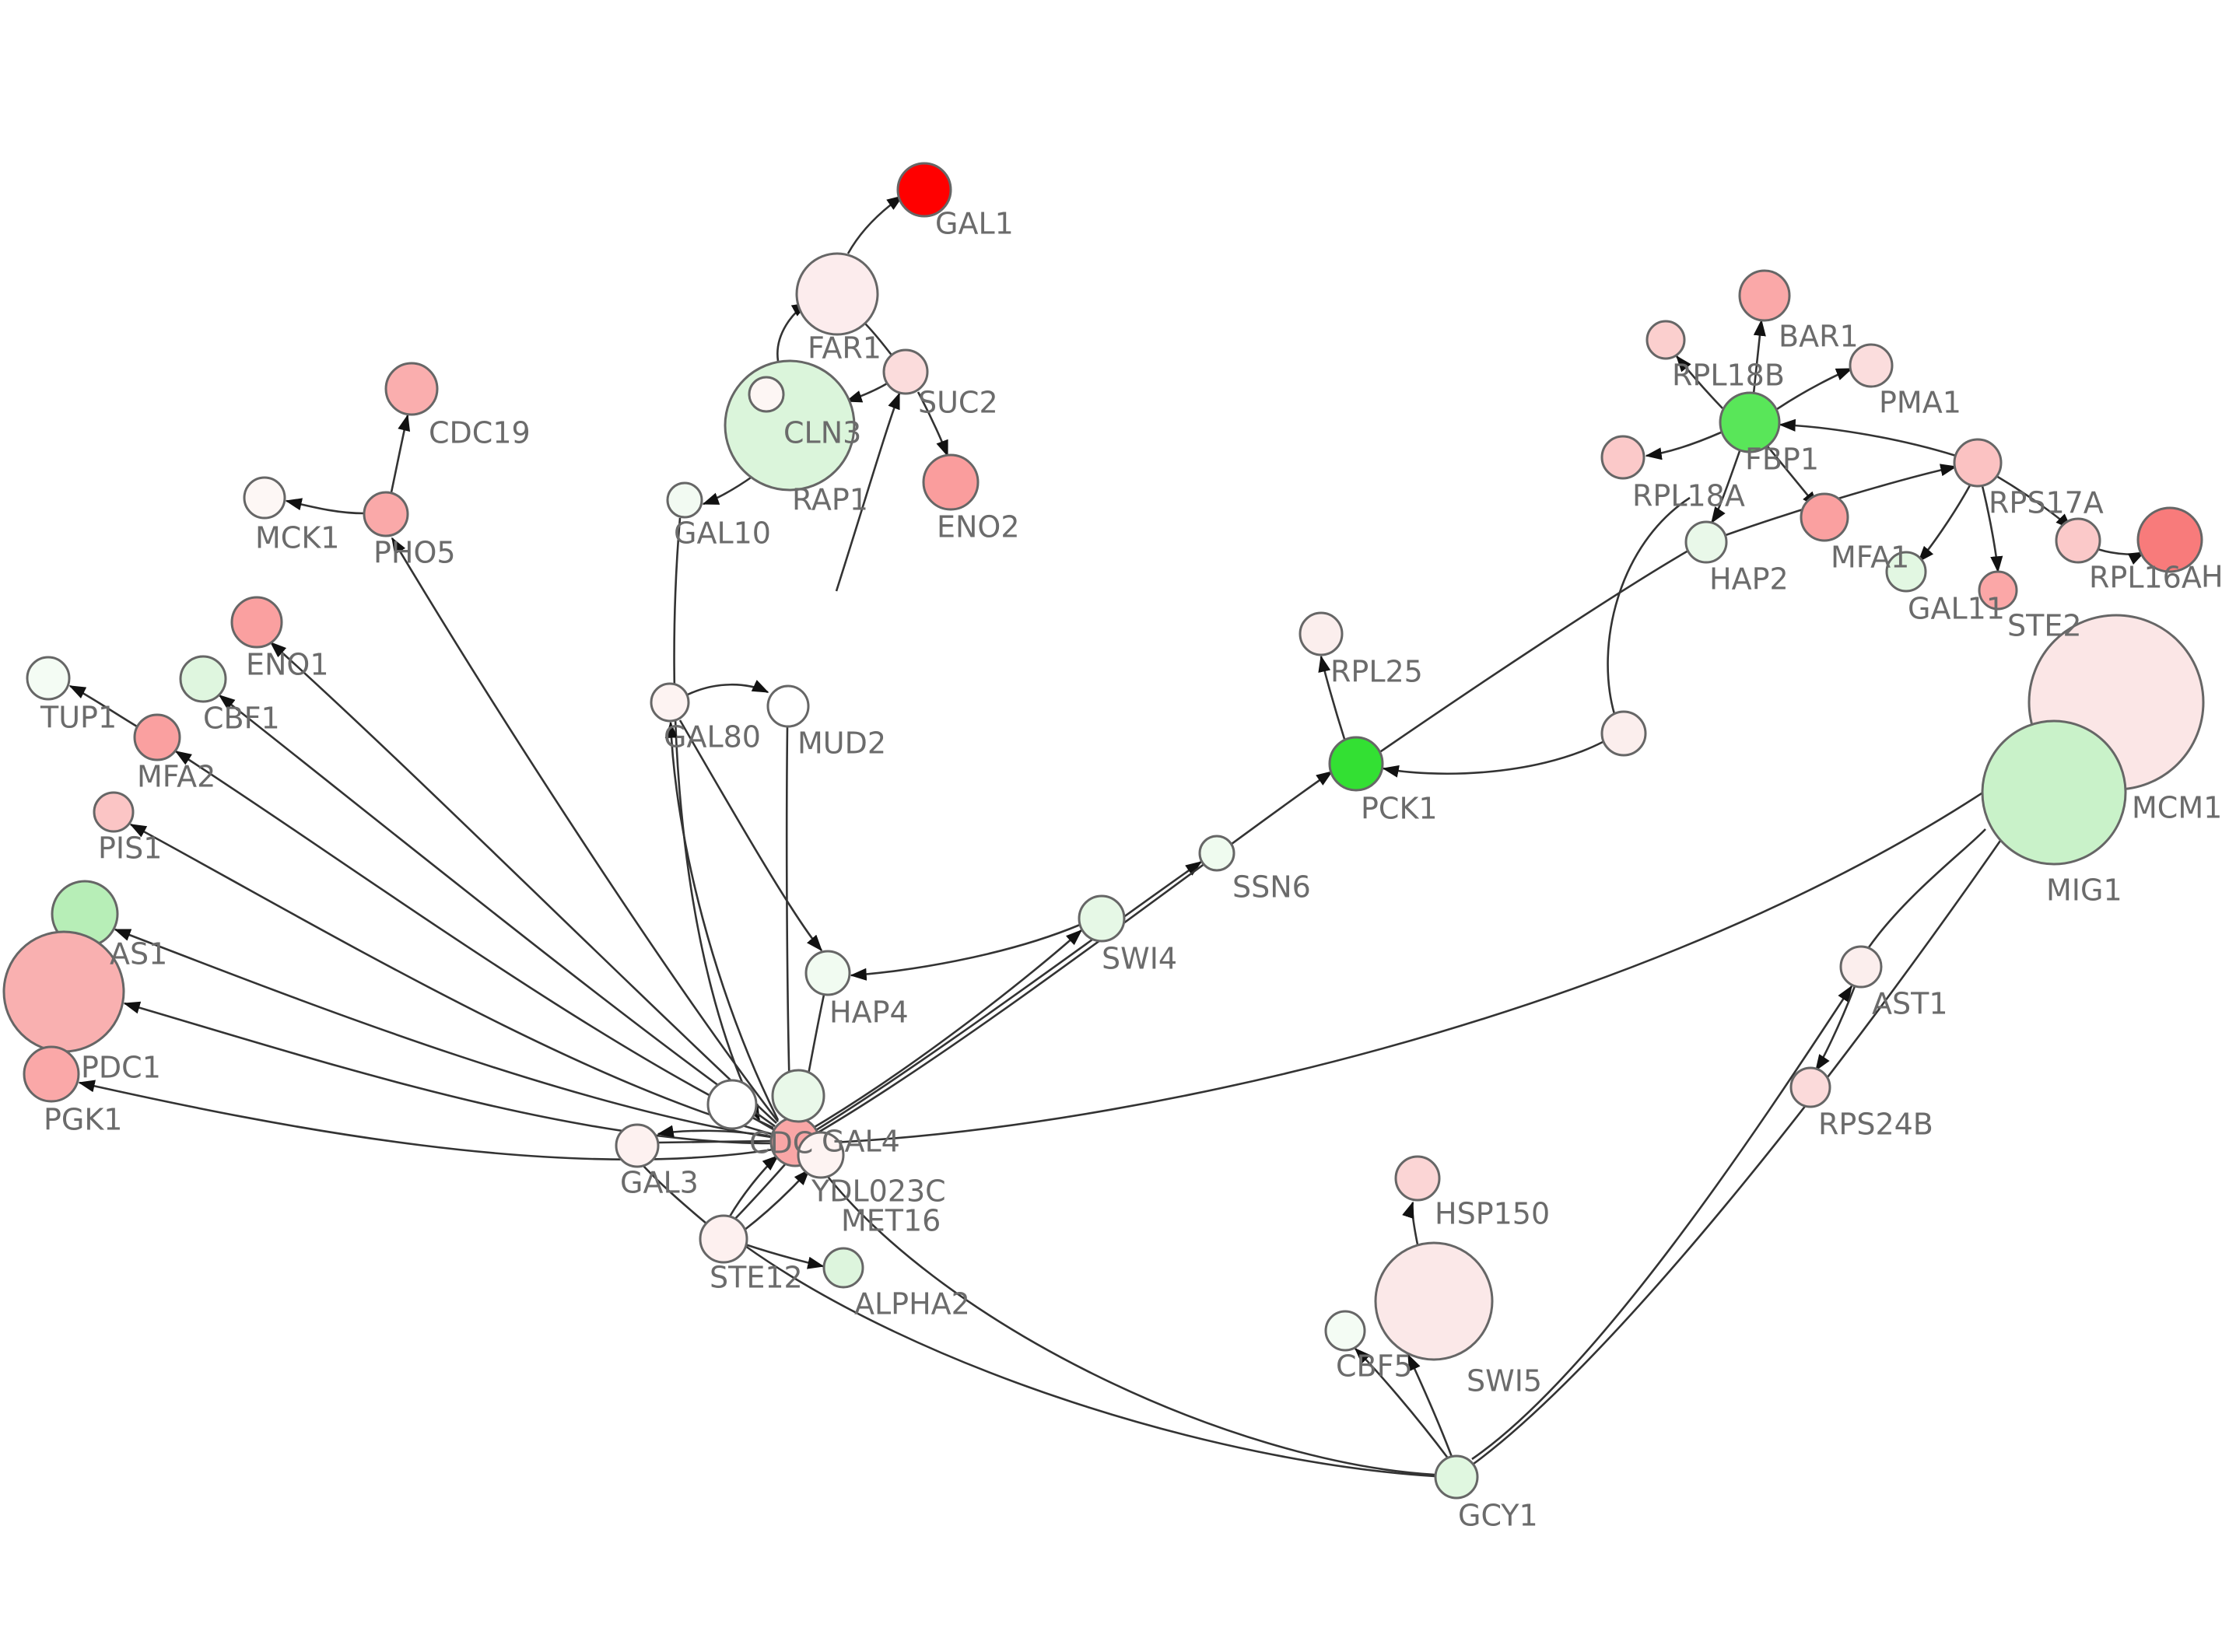 The height and width of the screenshot is (1652, 2222). Describe the element at coordinates (1868, 437) in the screenshot. I see `edge-rps17a-to-fbp1` at that location.